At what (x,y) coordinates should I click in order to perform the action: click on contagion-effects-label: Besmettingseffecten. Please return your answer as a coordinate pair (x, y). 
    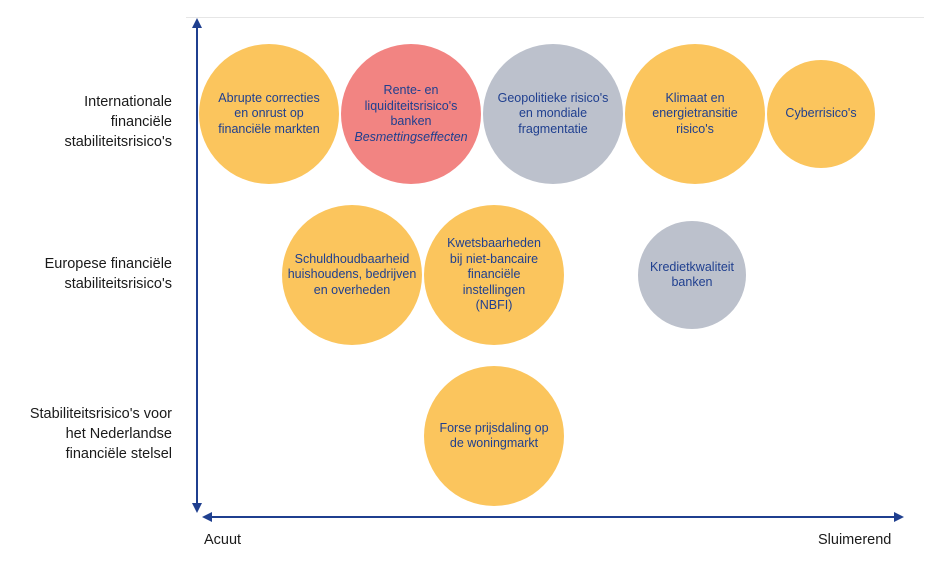
    Looking at the image, I should click on (411, 136).